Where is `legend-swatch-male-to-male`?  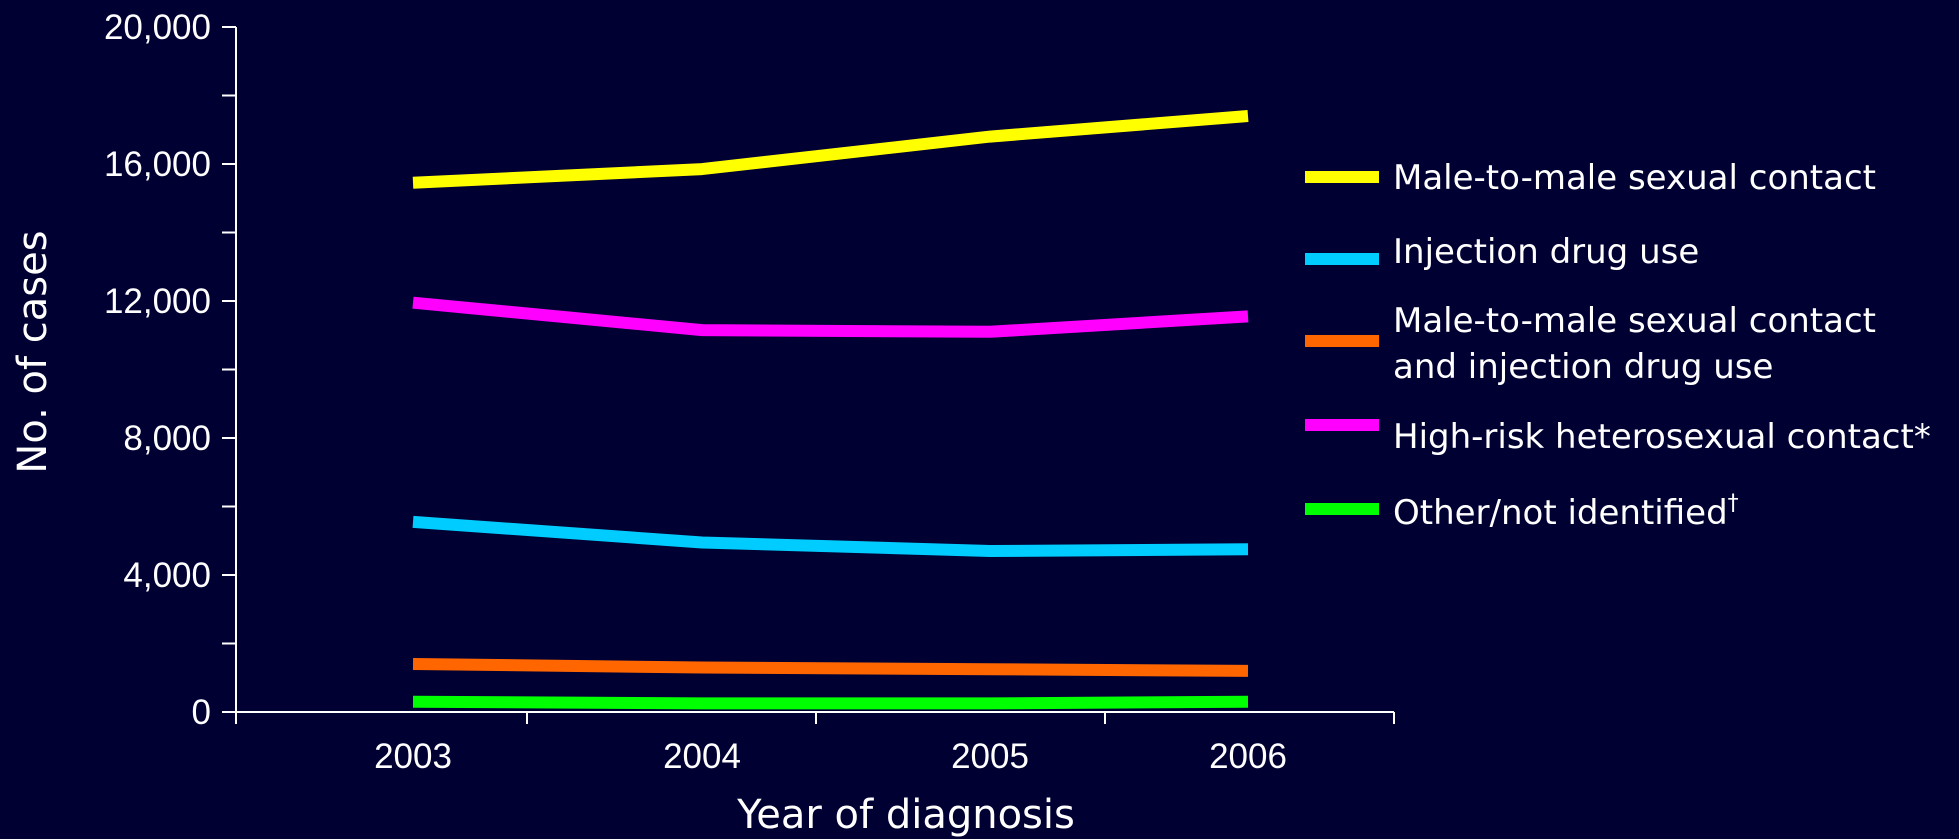 legend-swatch-male-to-male is located at coordinates (1342, 177).